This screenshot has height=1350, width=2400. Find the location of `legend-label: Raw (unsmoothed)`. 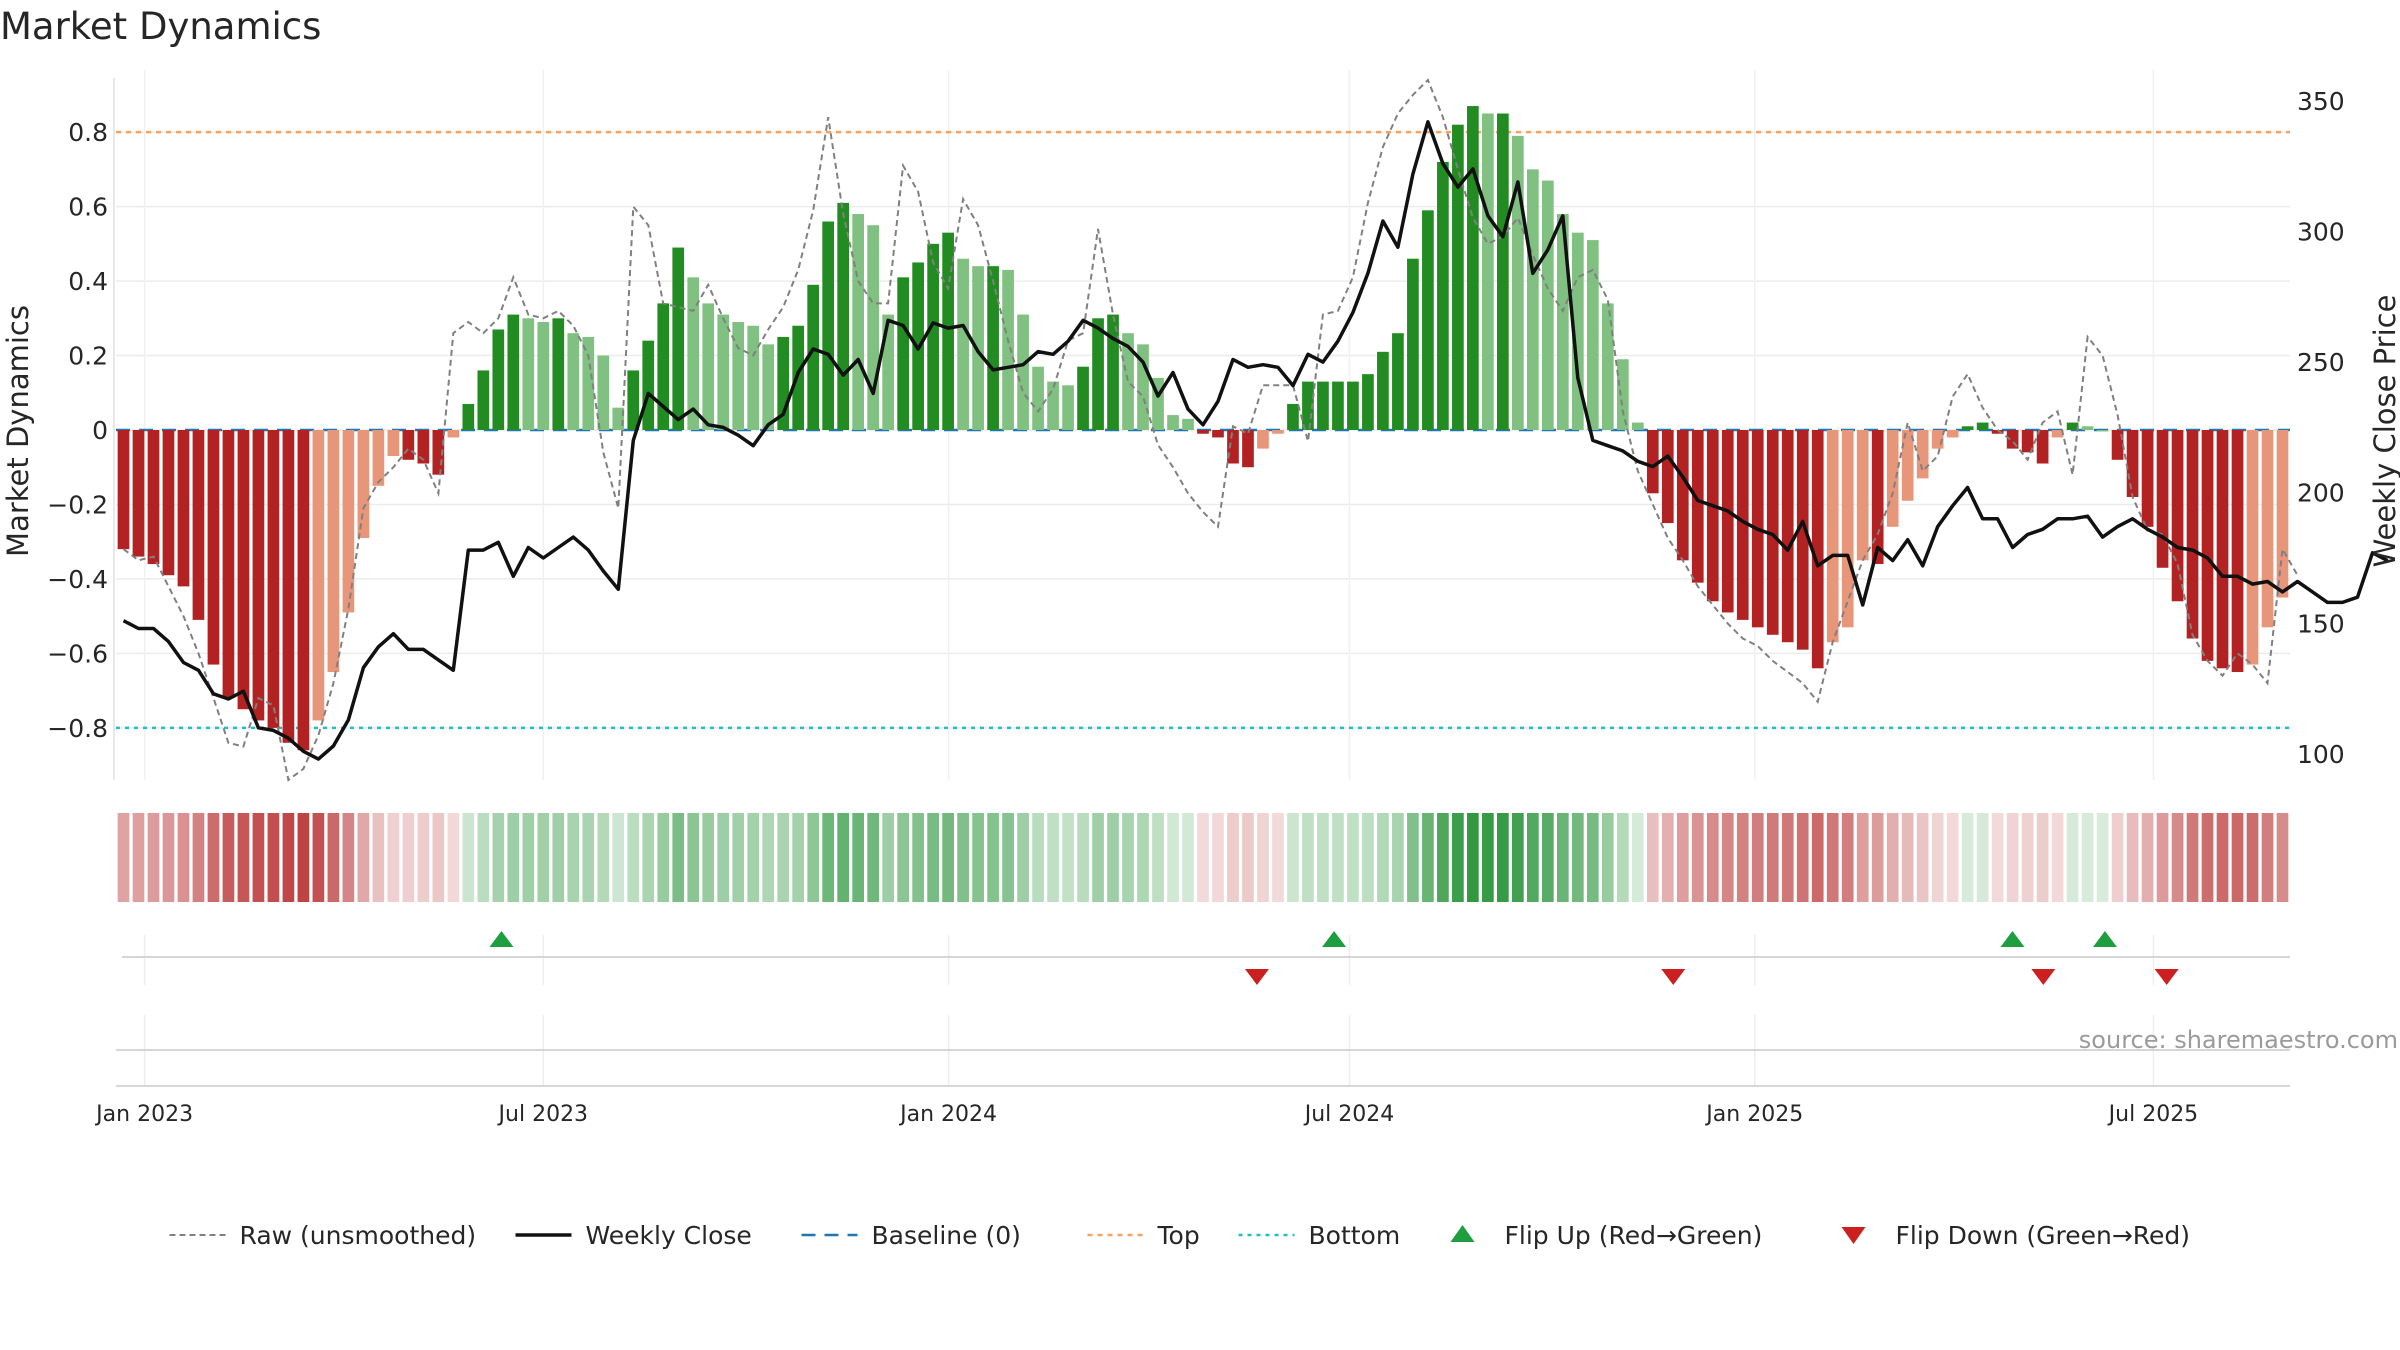

legend-label: Raw (unsmoothed) is located at coordinates (358, 1235).